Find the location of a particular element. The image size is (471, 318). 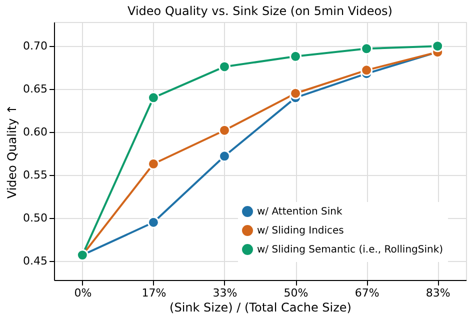

legend-label: w/ Attention Sink is located at coordinates (300, 212).